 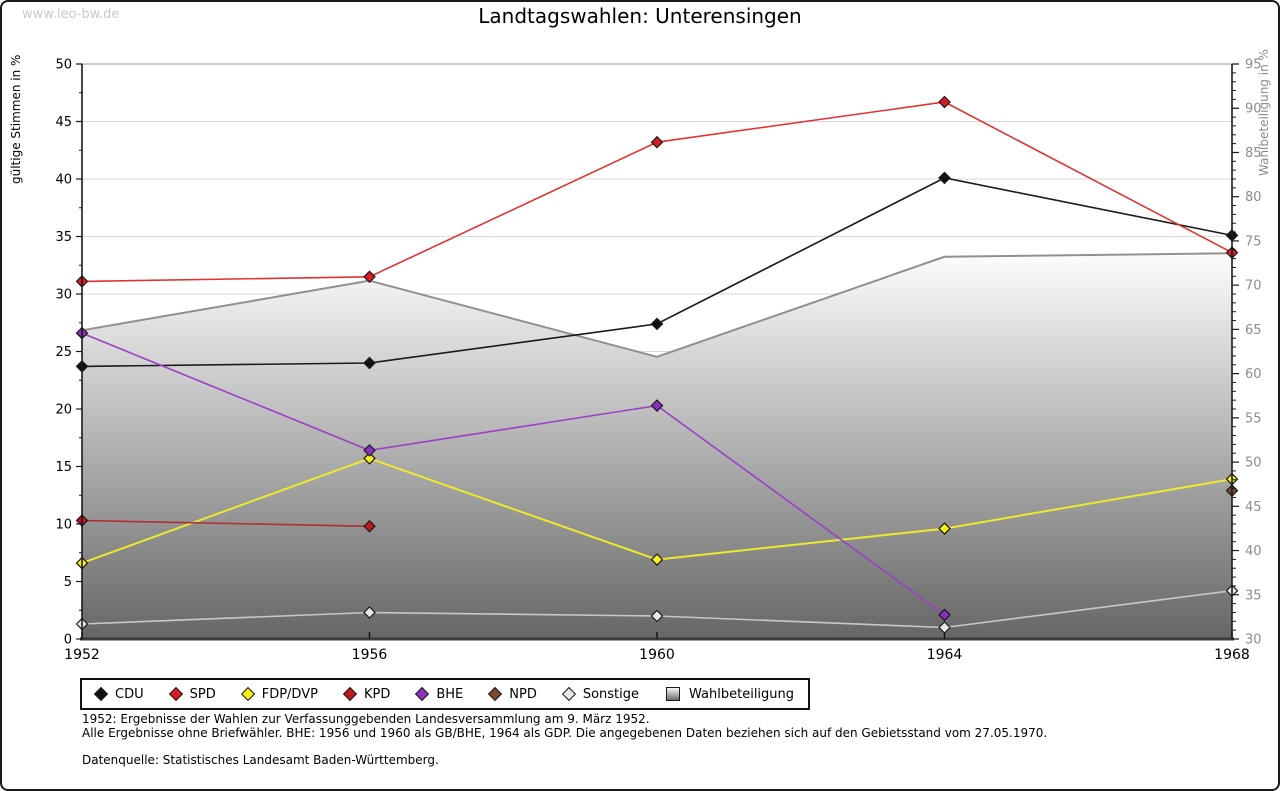 I want to click on series-marker-fdp-dvp-1960, so click(x=657, y=559).